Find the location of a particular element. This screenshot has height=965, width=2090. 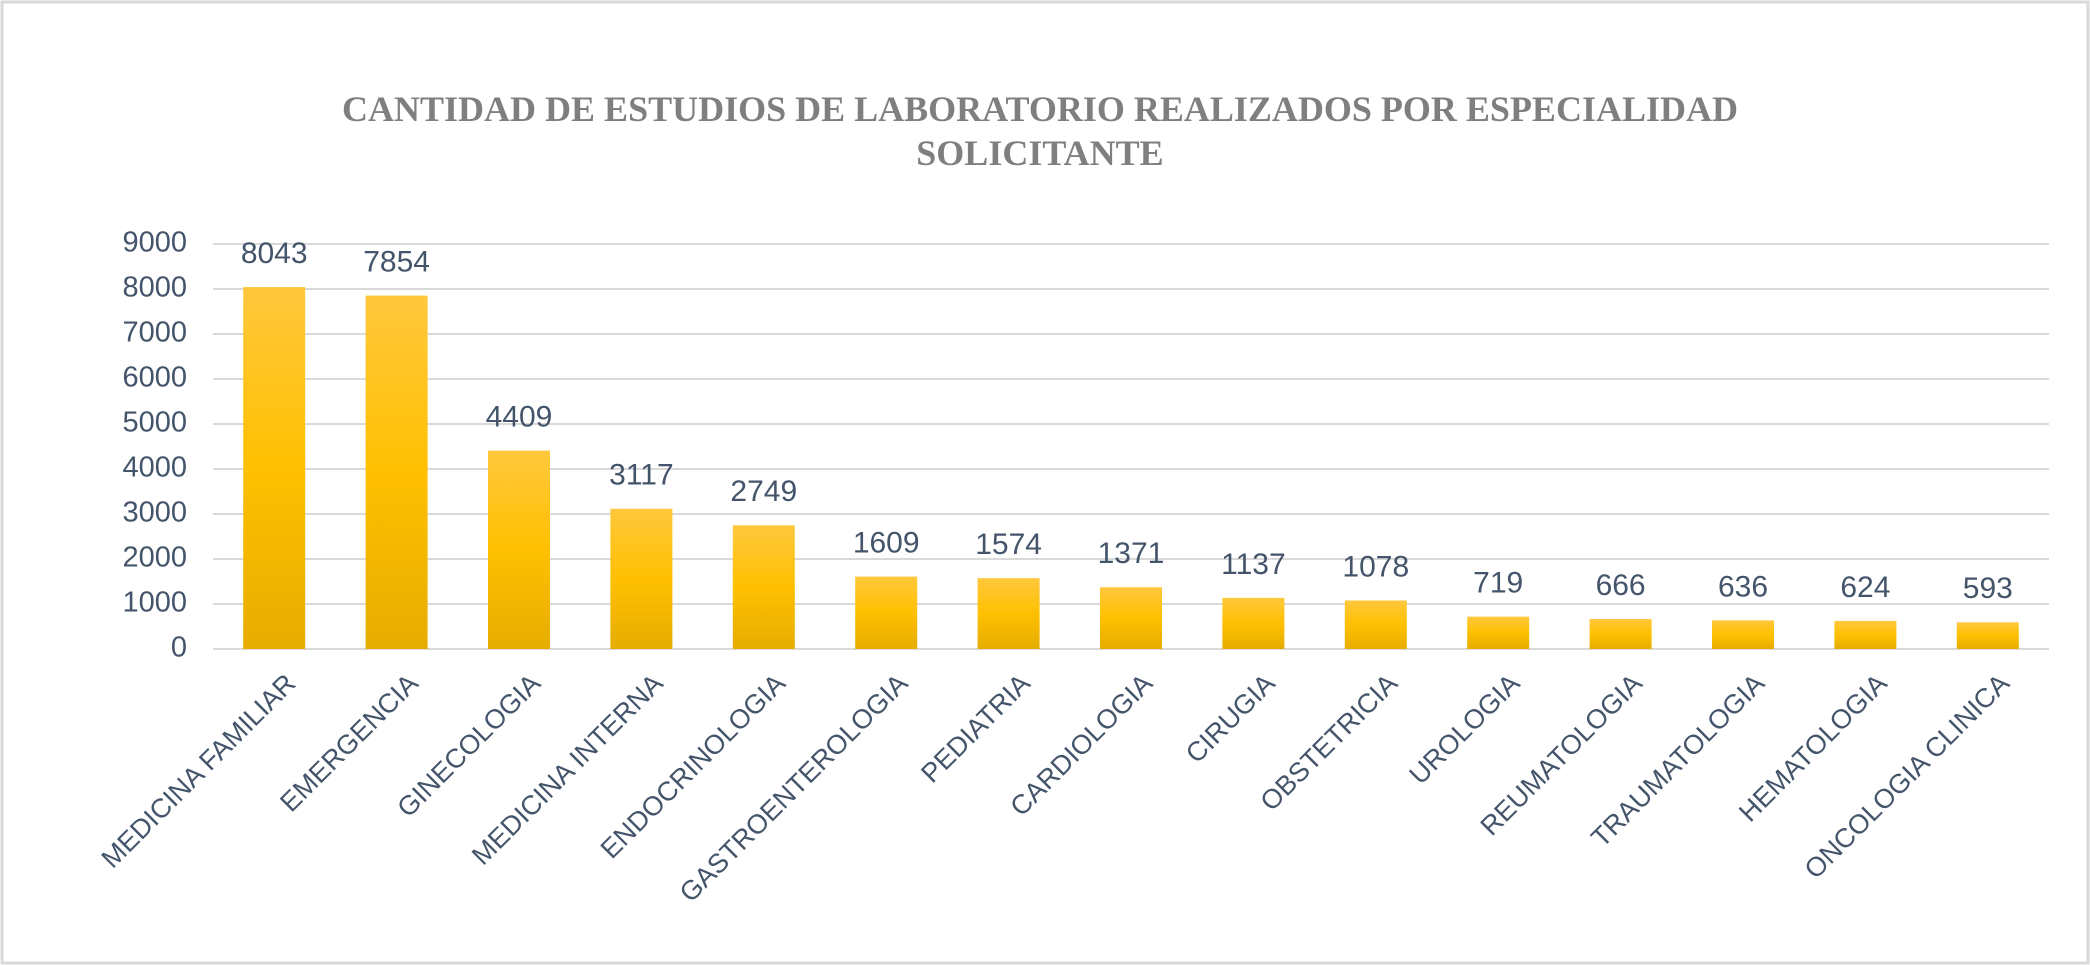

y-tick-label: 0 is located at coordinates (179, 648).